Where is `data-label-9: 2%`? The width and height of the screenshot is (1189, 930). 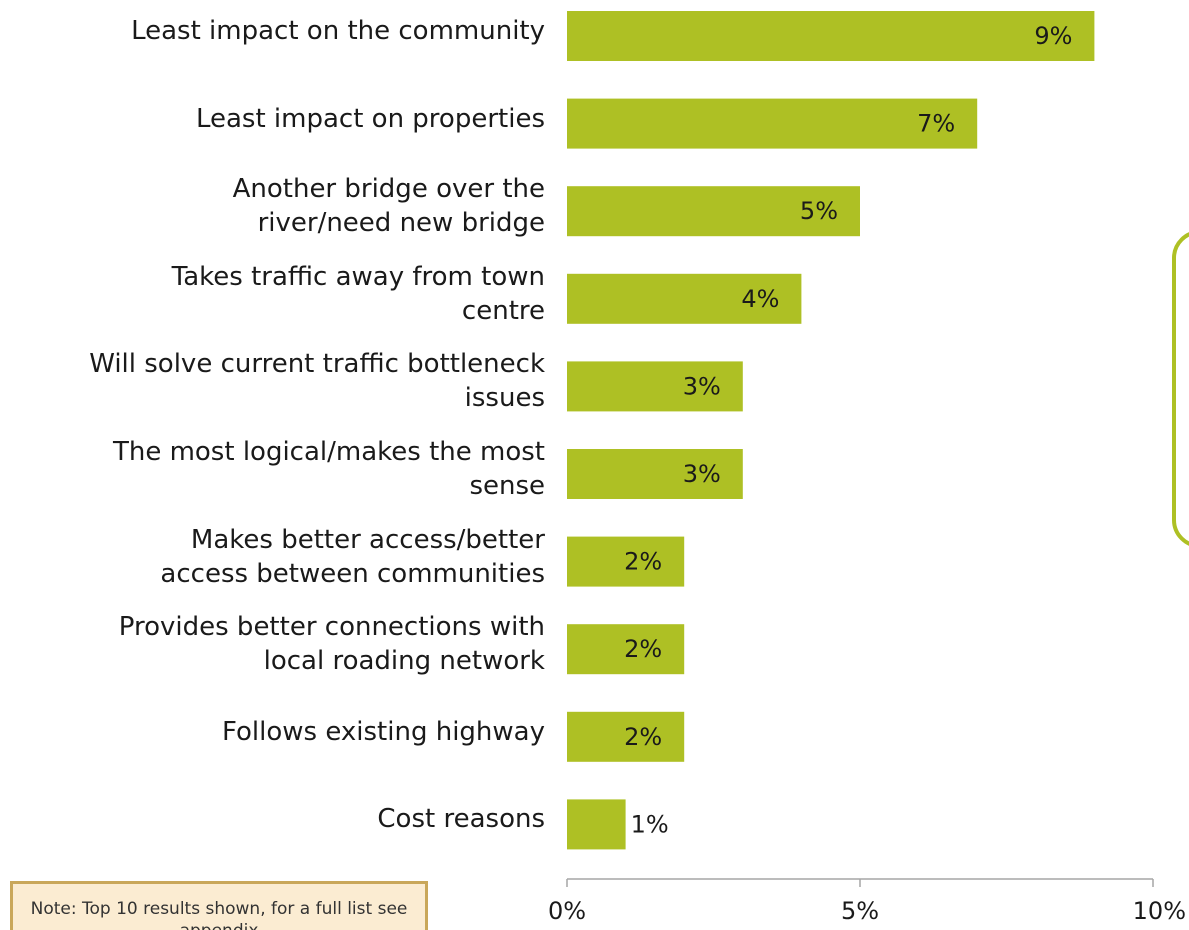 data-label-9: 2% is located at coordinates (643, 737).